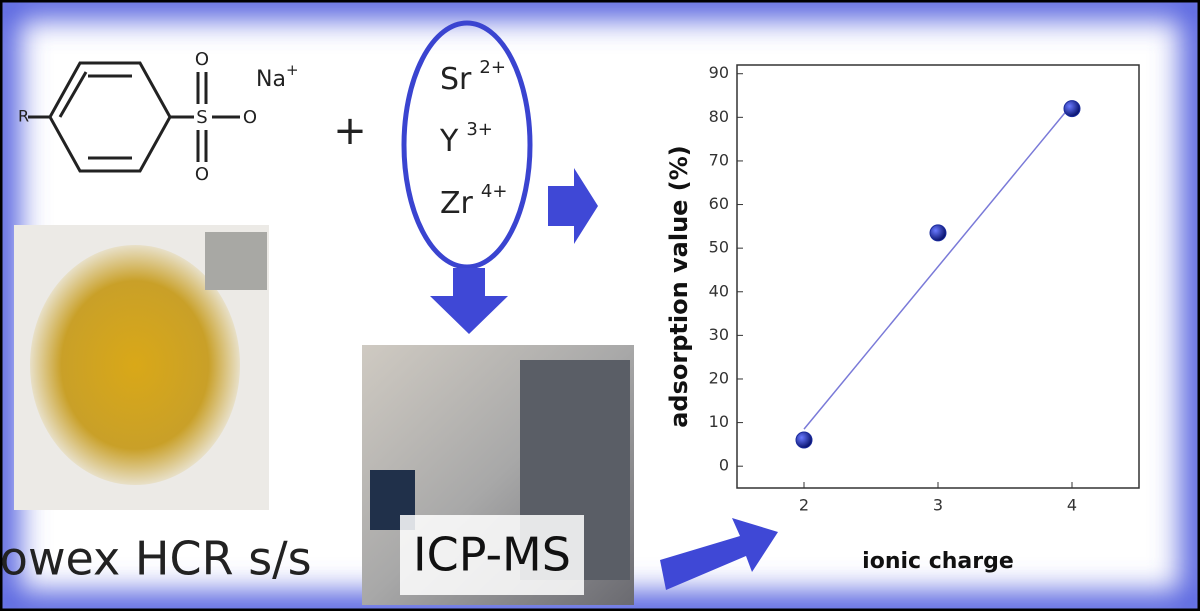  I want to click on ion: Y 3+, so click(466, 139).